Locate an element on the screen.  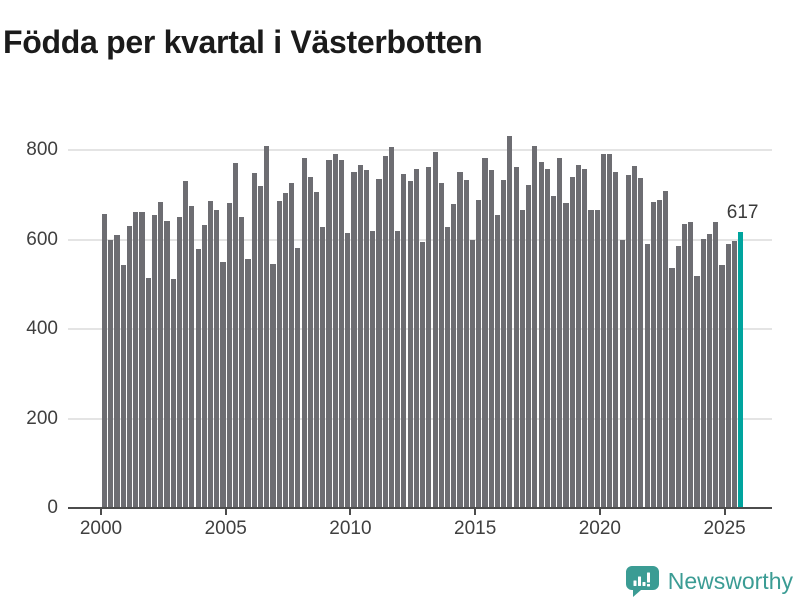
y-axis-tick-label: 400 is located at coordinates (42, 328).